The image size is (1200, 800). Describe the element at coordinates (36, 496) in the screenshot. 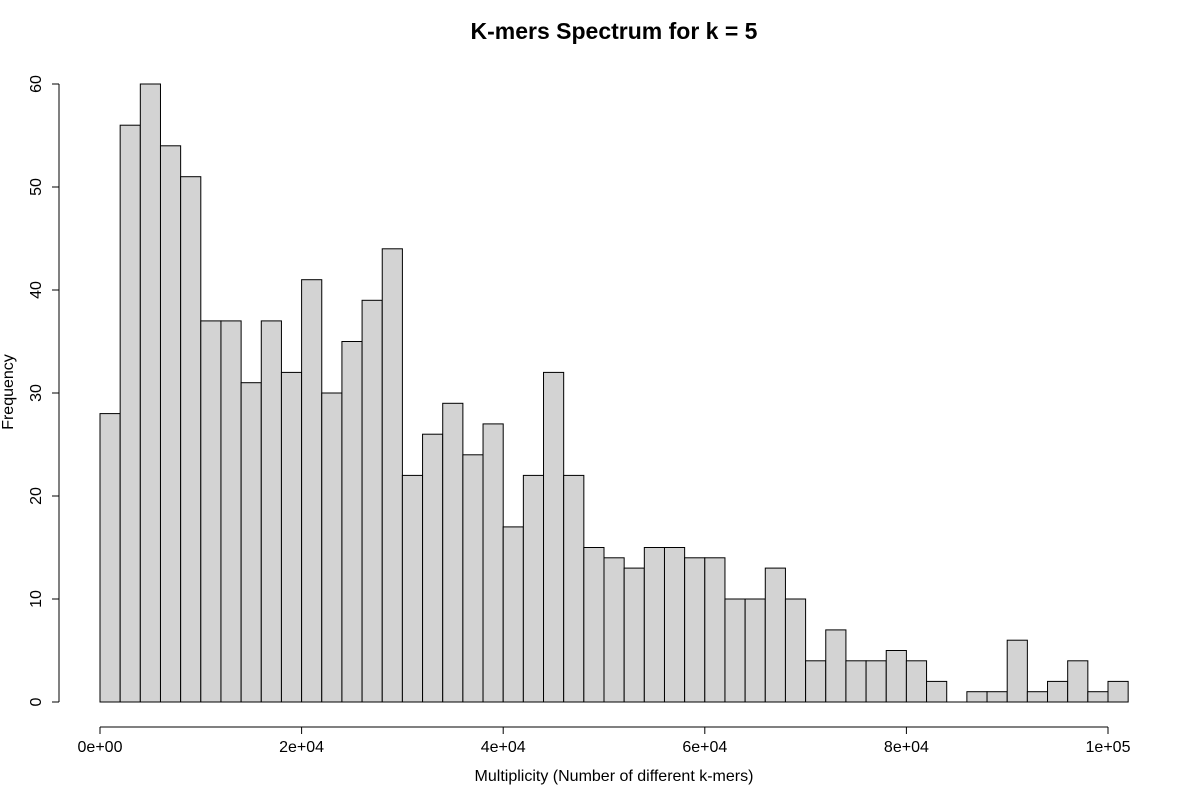

I see `y-tick-label: 20` at that location.